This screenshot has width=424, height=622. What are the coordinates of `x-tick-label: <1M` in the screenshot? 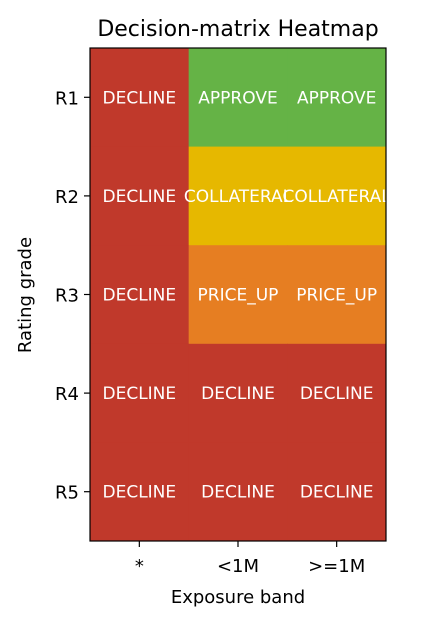 It's located at (238, 566).